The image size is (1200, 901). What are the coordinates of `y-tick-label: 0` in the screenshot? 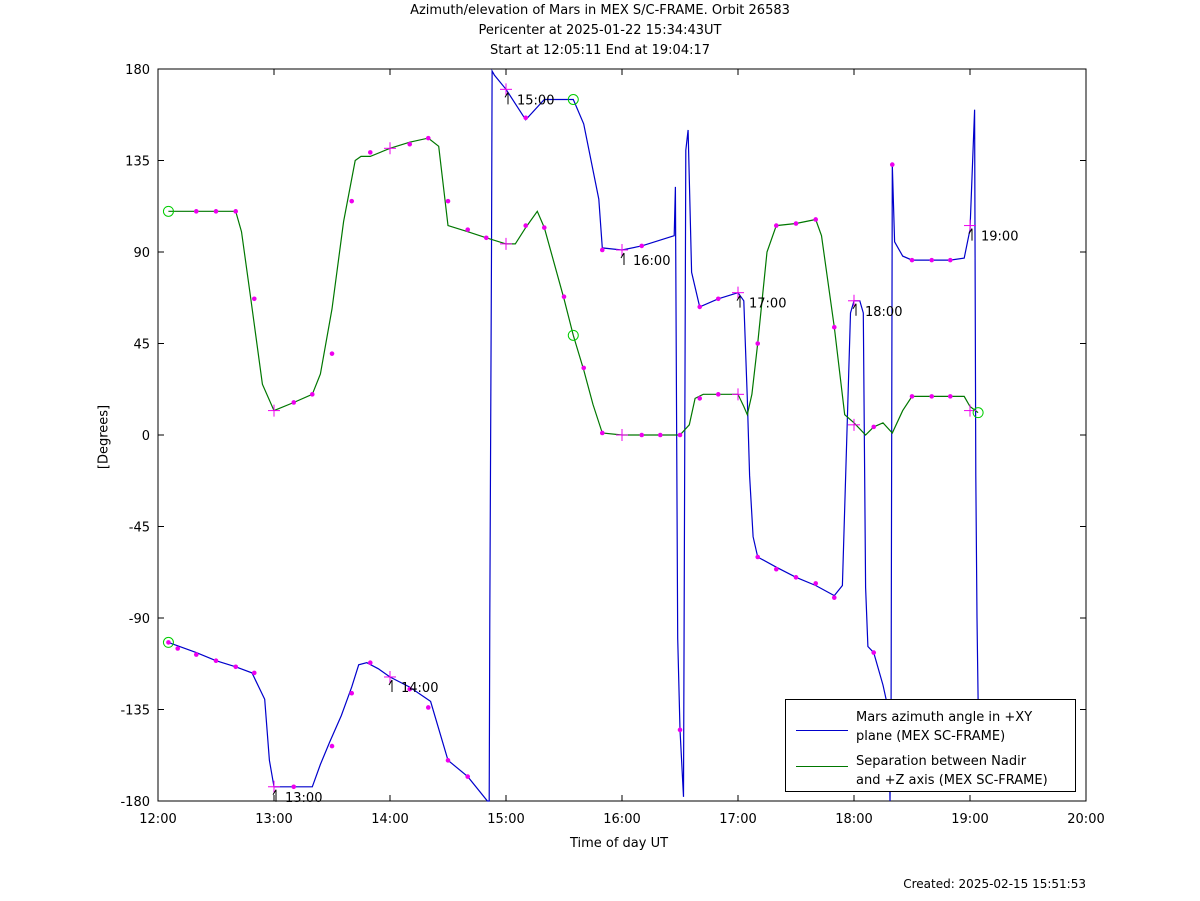 It's located at (146, 436).